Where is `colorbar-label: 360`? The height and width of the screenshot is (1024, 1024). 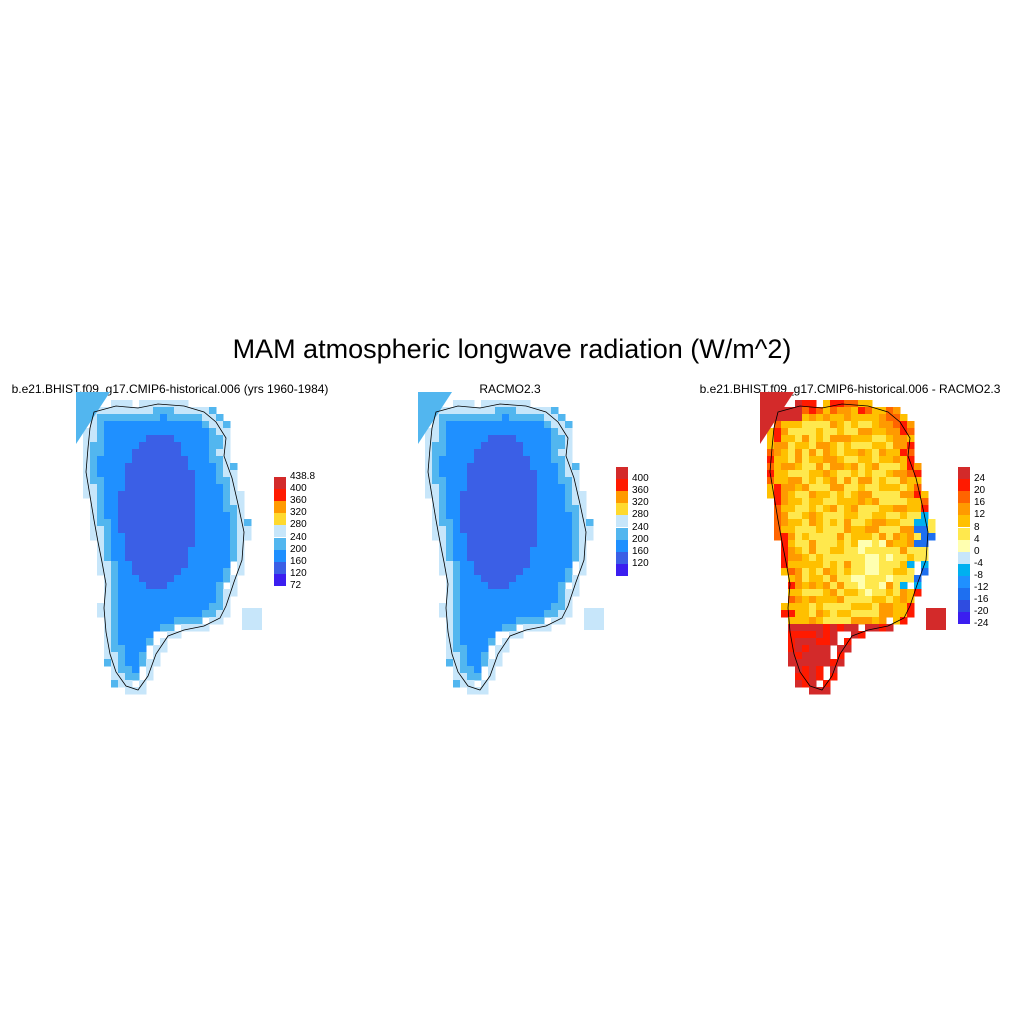 colorbar-label: 360 is located at coordinates (640, 491).